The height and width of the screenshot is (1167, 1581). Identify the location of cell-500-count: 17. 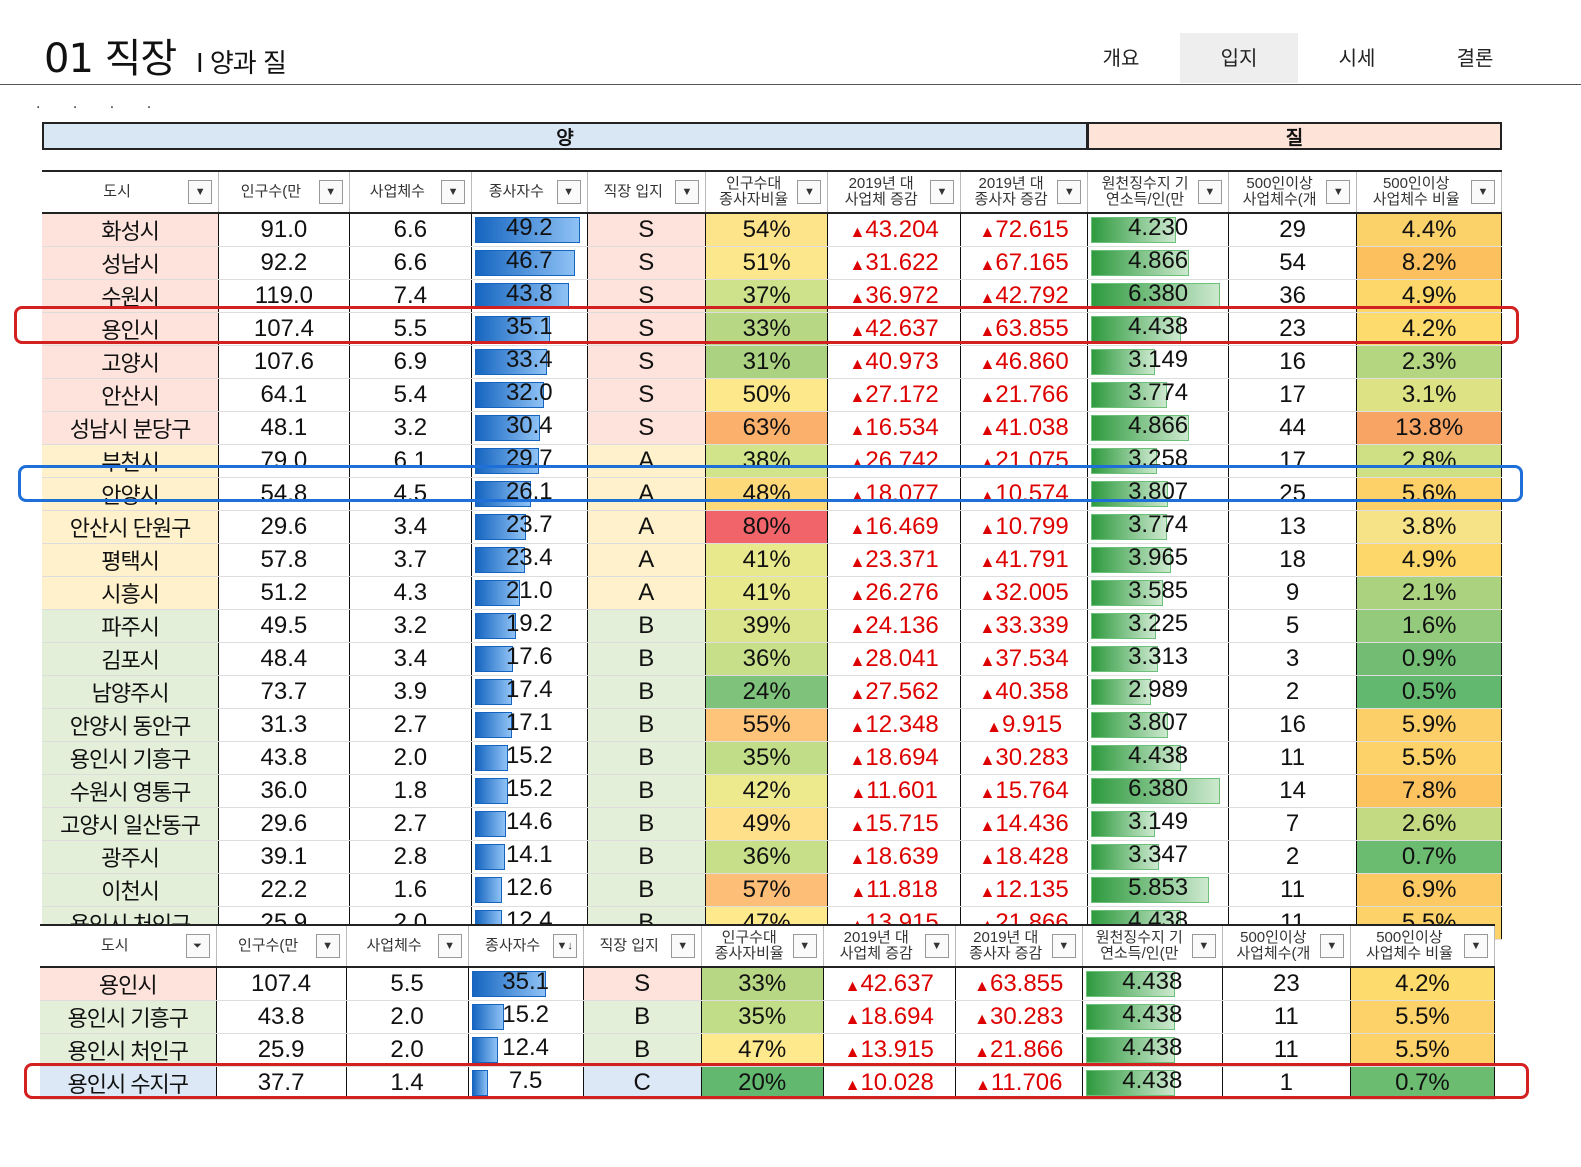
(1293, 461).